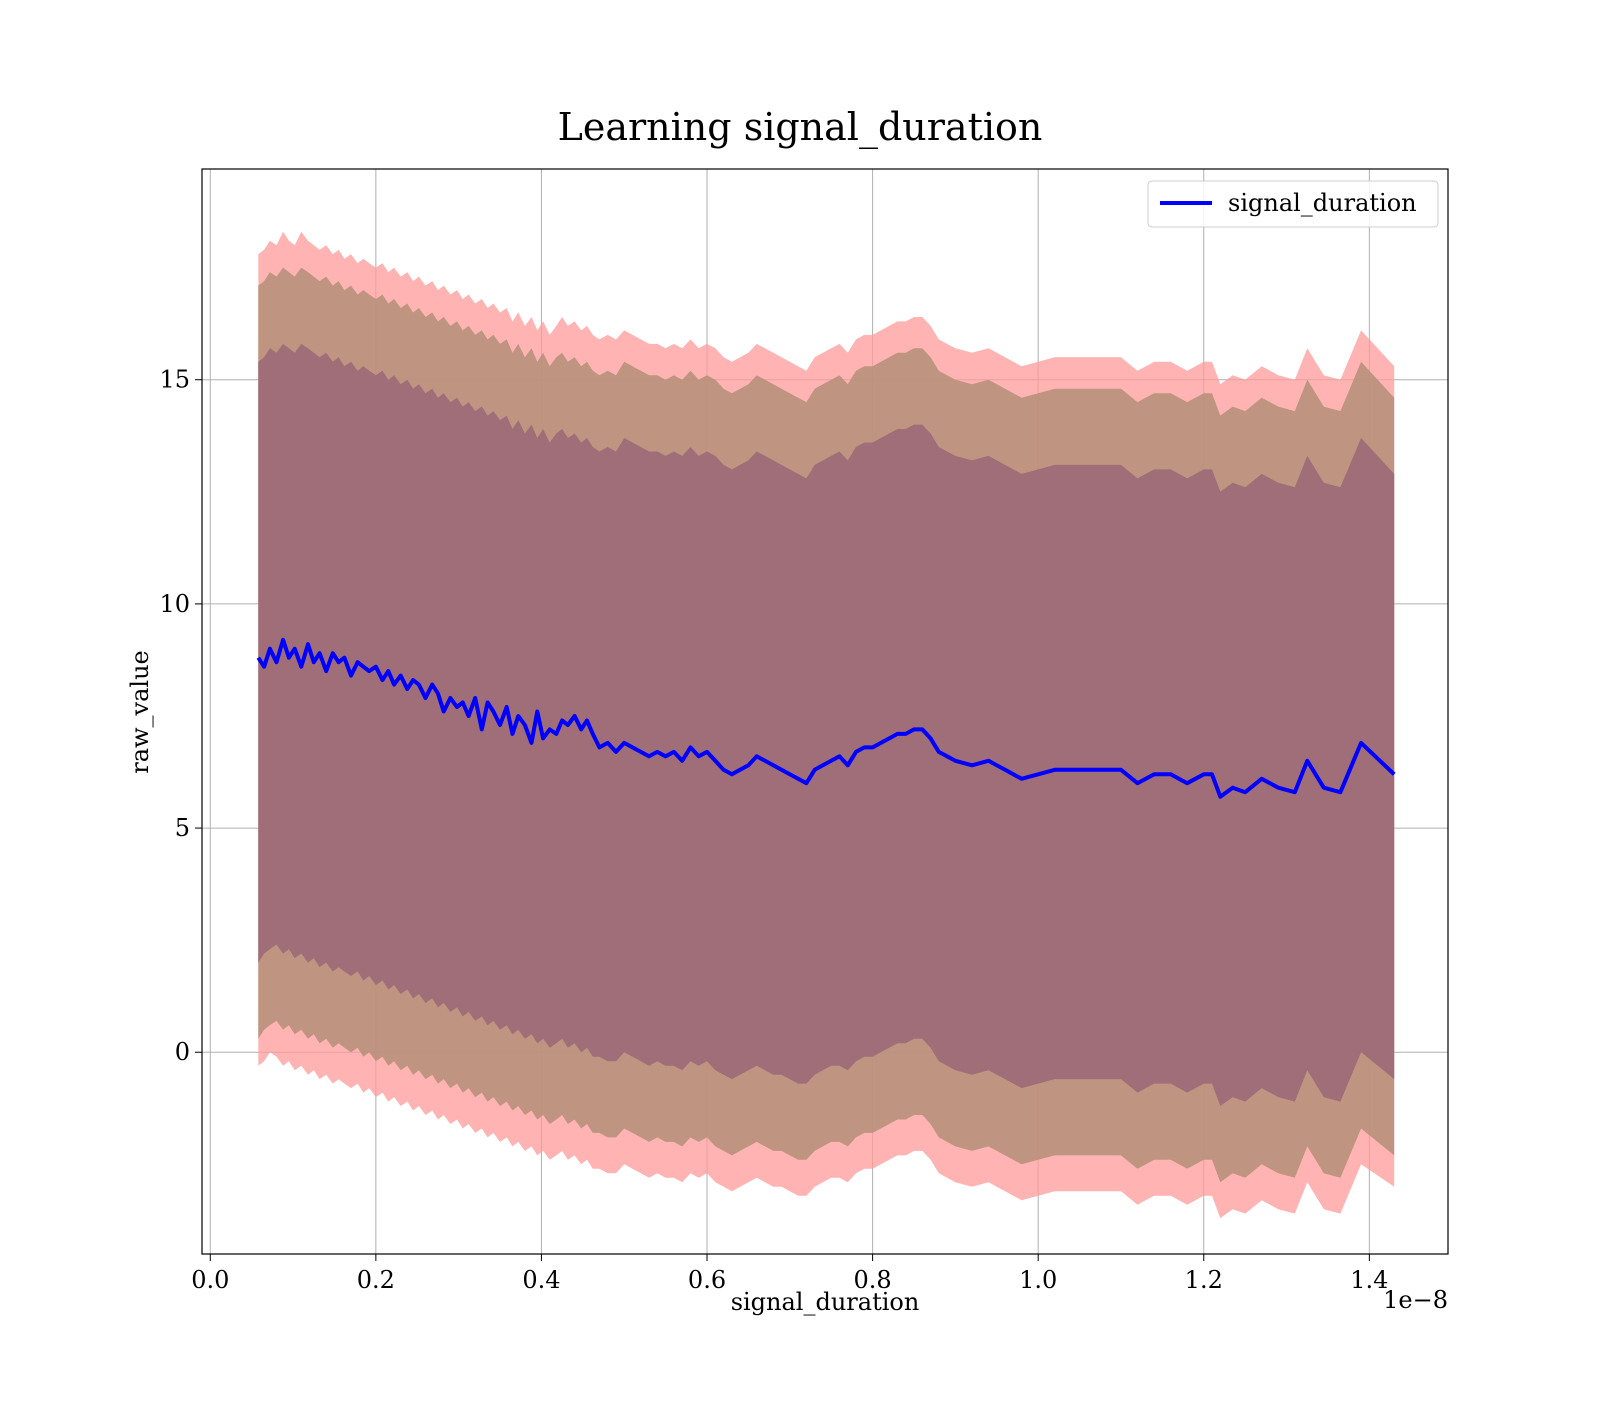 The width and height of the screenshot is (1600, 1405). Describe the element at coordinates (1369, 1280) in the screenshot. I see `x-tick-label-7: 1.4` at that location.